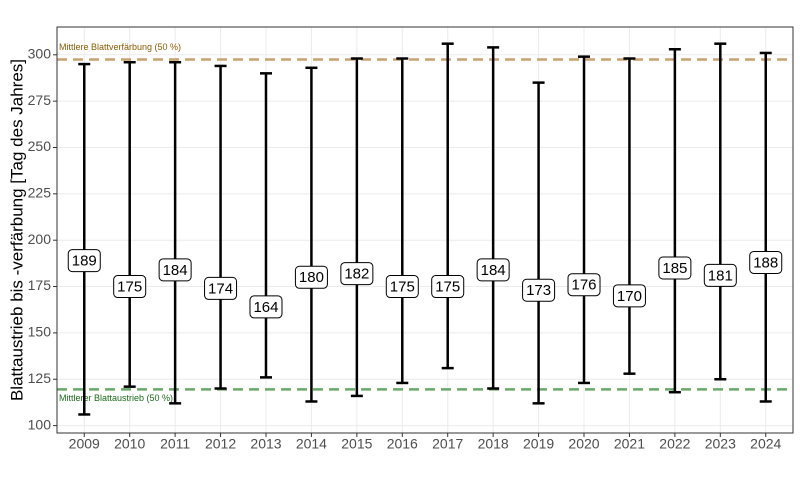 The width and height of the screenshot is (800, 480). What do you see at coordinates (40, 100) in the screenshot?
I see `y-tick-label: 275` at bounding box center [40, 100].